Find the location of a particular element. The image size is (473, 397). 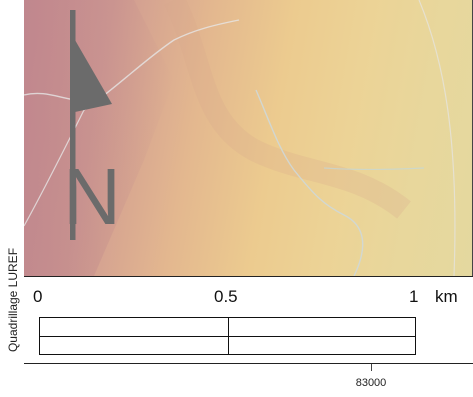

scale-bar-graphic is located at coordinates (227, 336).